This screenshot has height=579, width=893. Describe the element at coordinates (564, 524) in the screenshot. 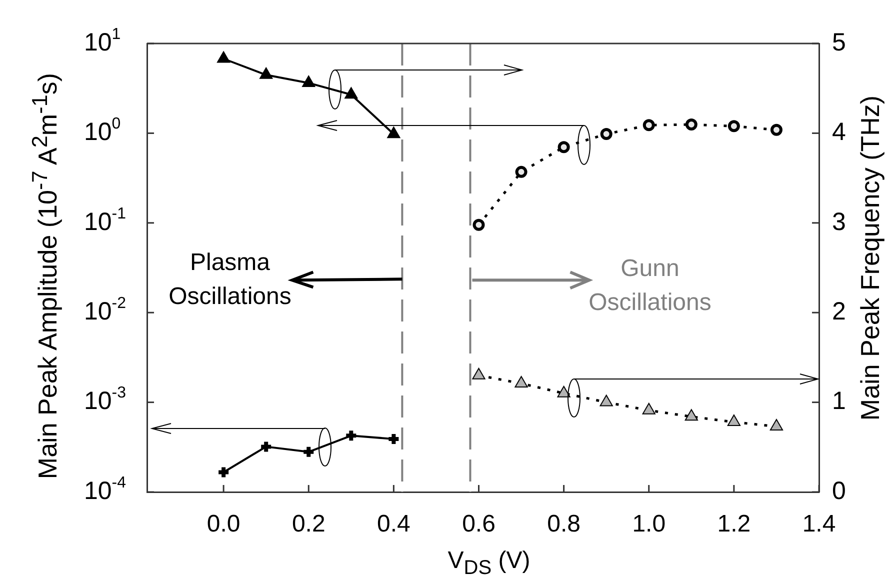

I see `x-tick-label: 0.8` at that location.